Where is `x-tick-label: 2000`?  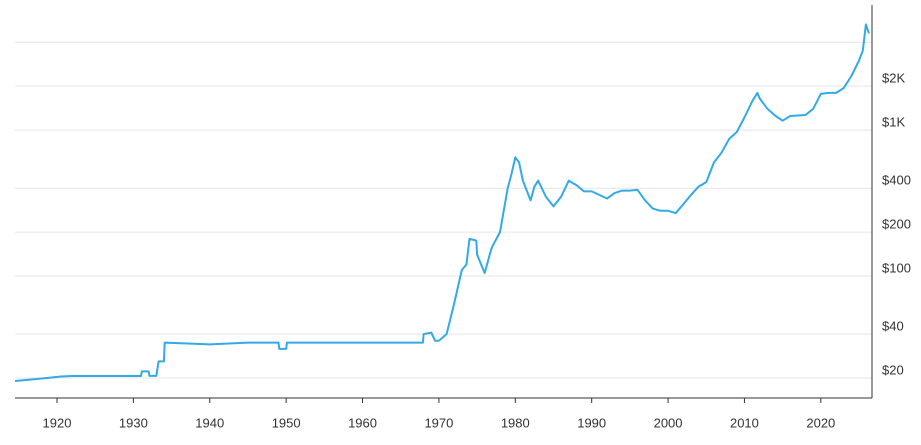 x-tick-label: 2000 is located at coordinates (668, 422).